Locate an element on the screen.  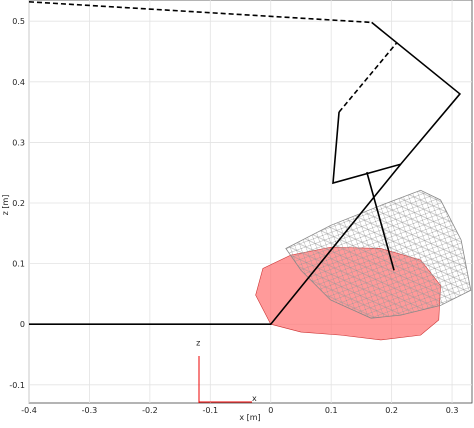
x-tick-label: -0.3 is located at coordinates (90, 410).